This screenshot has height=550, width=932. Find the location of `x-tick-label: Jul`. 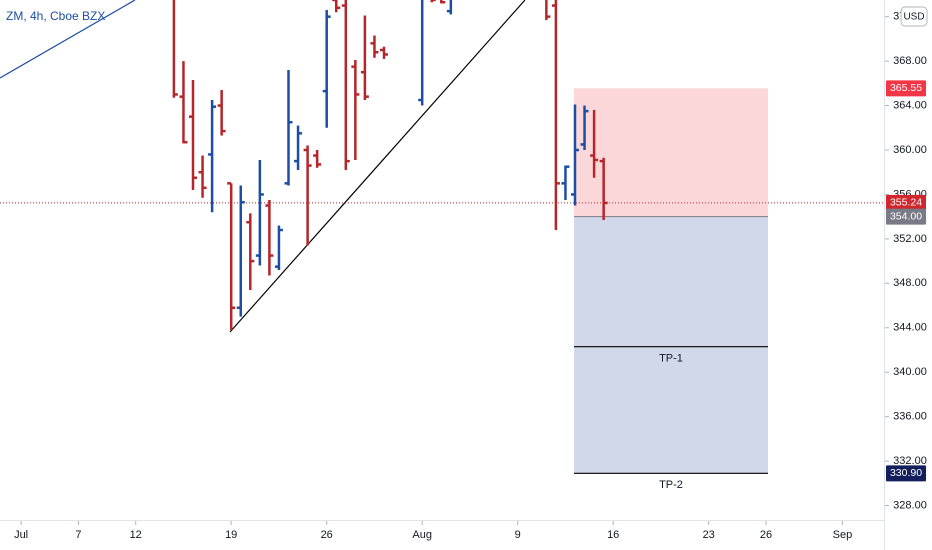

x-tick-label: Jul is located at coordinates (21, 535).